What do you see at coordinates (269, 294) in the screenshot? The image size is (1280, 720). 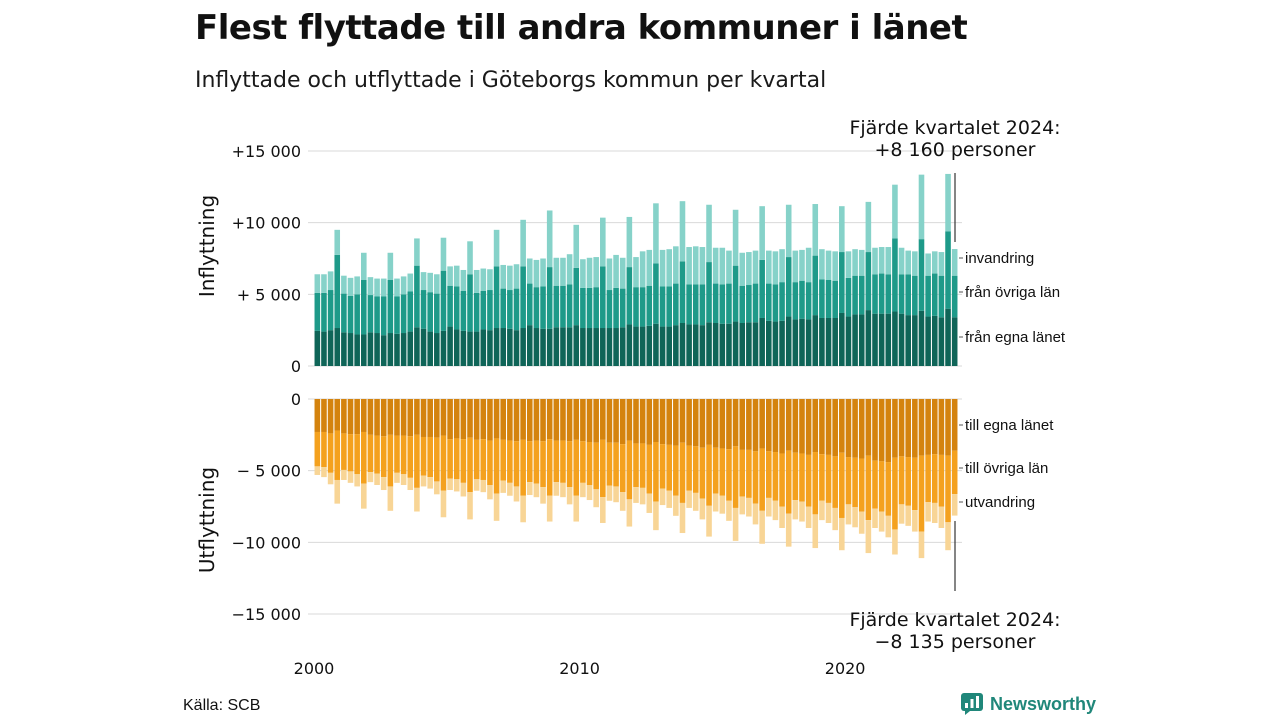 I see `y-tick-top-2: + 5 000` at bounding box center [269, 294].